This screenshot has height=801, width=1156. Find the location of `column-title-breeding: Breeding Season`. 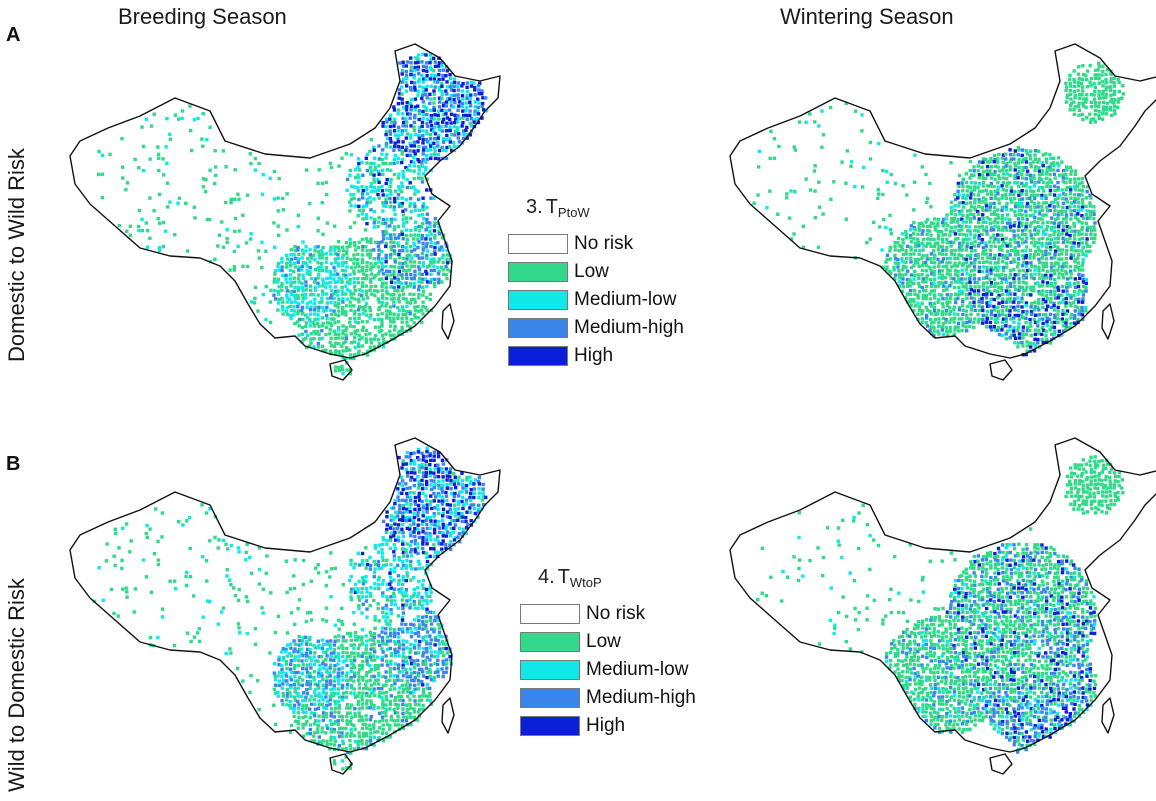

column-title-breeding: Breeding Season is located at coordinates (202, 16).